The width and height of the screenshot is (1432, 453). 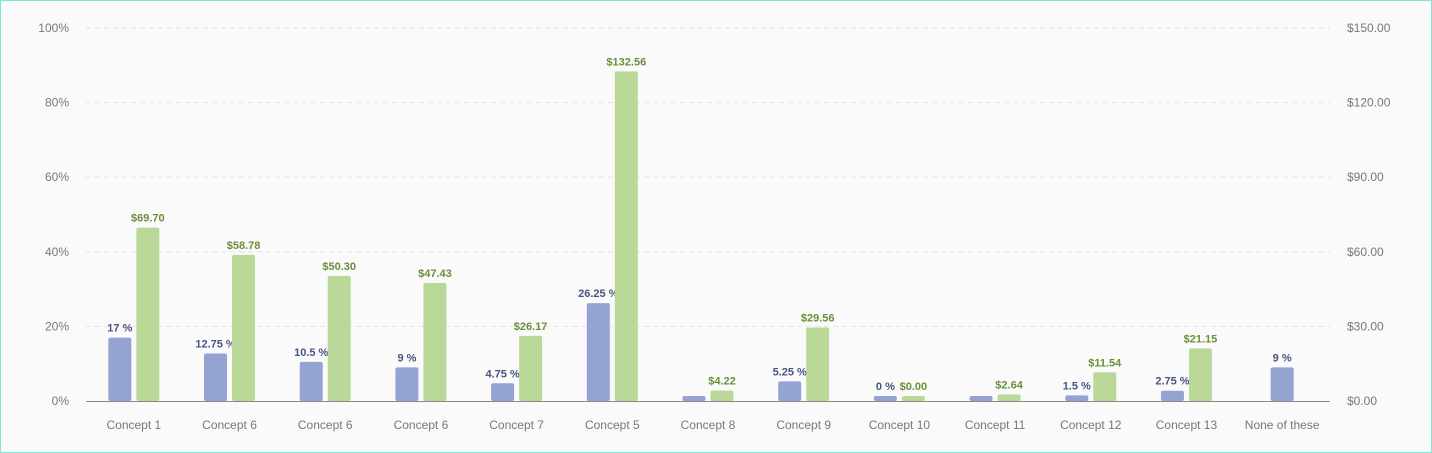 What do you see at coordinates (1077, 386) in the screenshot?
I see `bar-label-percentage: 1.5 %` at bounding box center [1077, 386].